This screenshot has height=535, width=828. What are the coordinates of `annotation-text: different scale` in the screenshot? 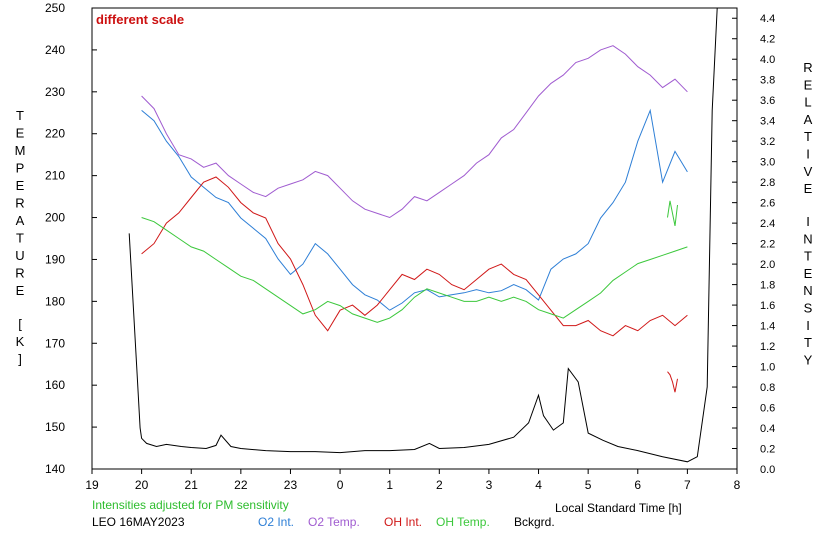 It's located at (140, 19).